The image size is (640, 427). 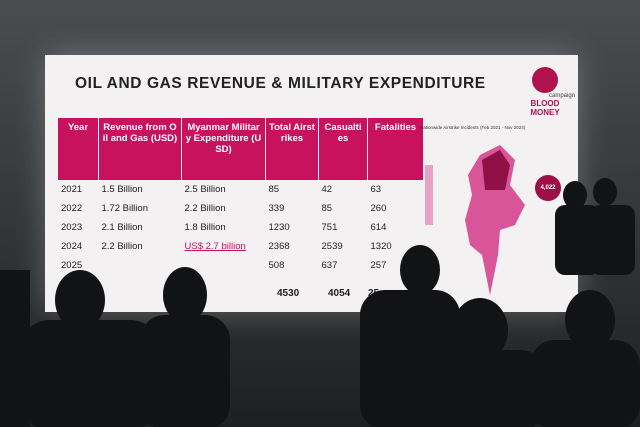 What do you see at coordinates (279, 246) in the screenshot?
I see `table-cell: 2368` at bounding box center [279, 246].